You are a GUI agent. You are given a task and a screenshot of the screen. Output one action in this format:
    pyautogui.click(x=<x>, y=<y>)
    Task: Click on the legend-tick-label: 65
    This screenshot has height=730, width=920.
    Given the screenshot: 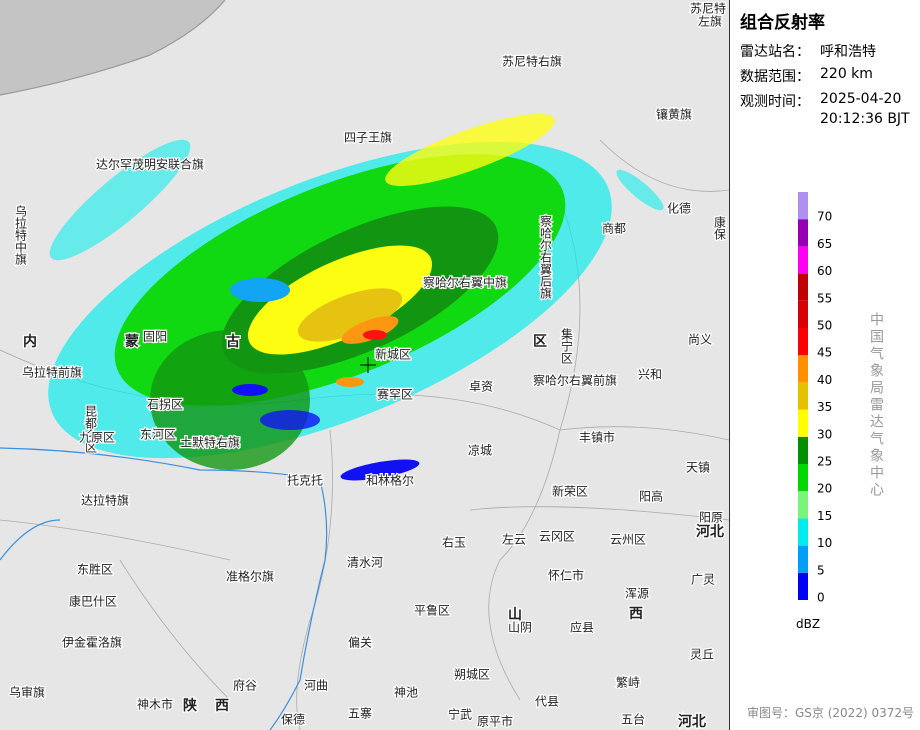 What is the action you would take?
    pyautogui.click(x=824, y=244)
    